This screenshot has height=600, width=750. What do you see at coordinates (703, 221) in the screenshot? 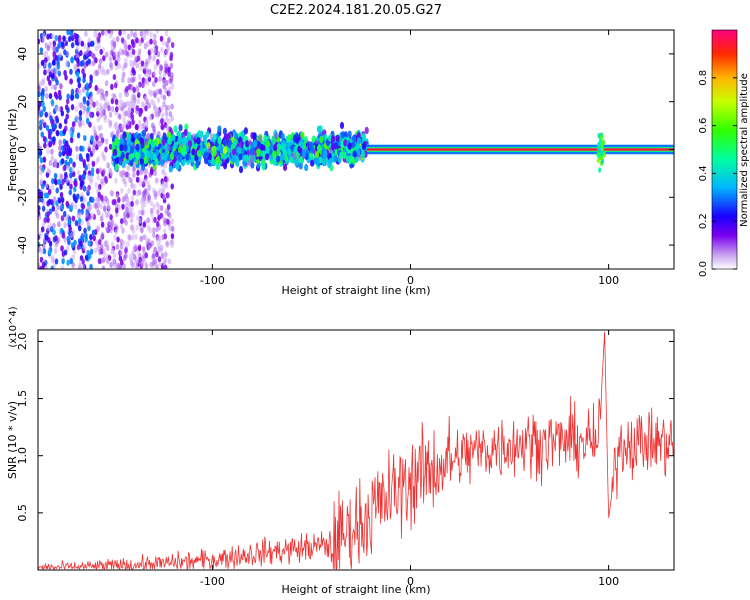
I see `colorbar-tick-label: 0.2` at bounding box center [703, 221].